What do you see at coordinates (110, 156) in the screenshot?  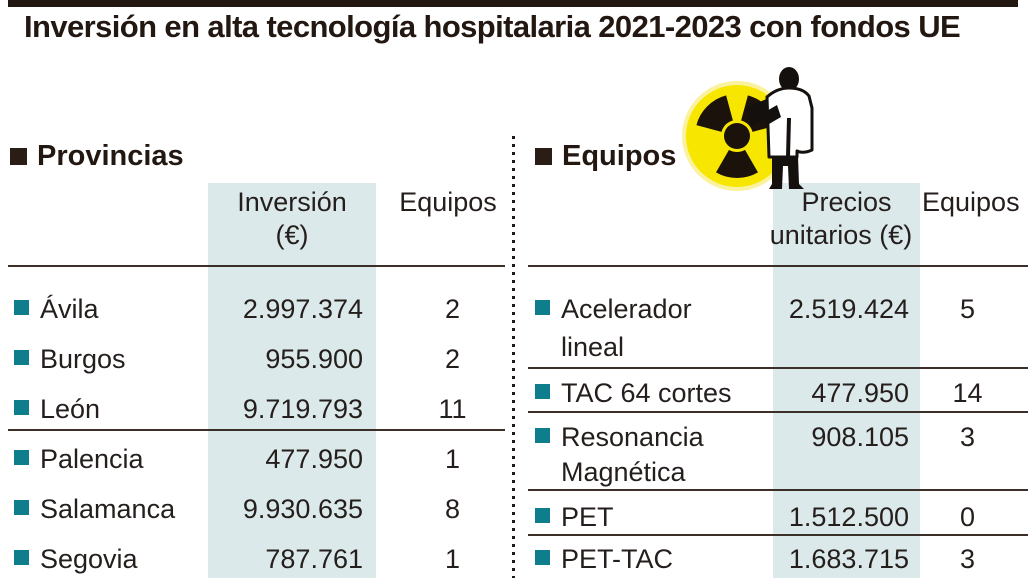 I see `provincias-heading: Provincias` at bounding box center [110, 156].